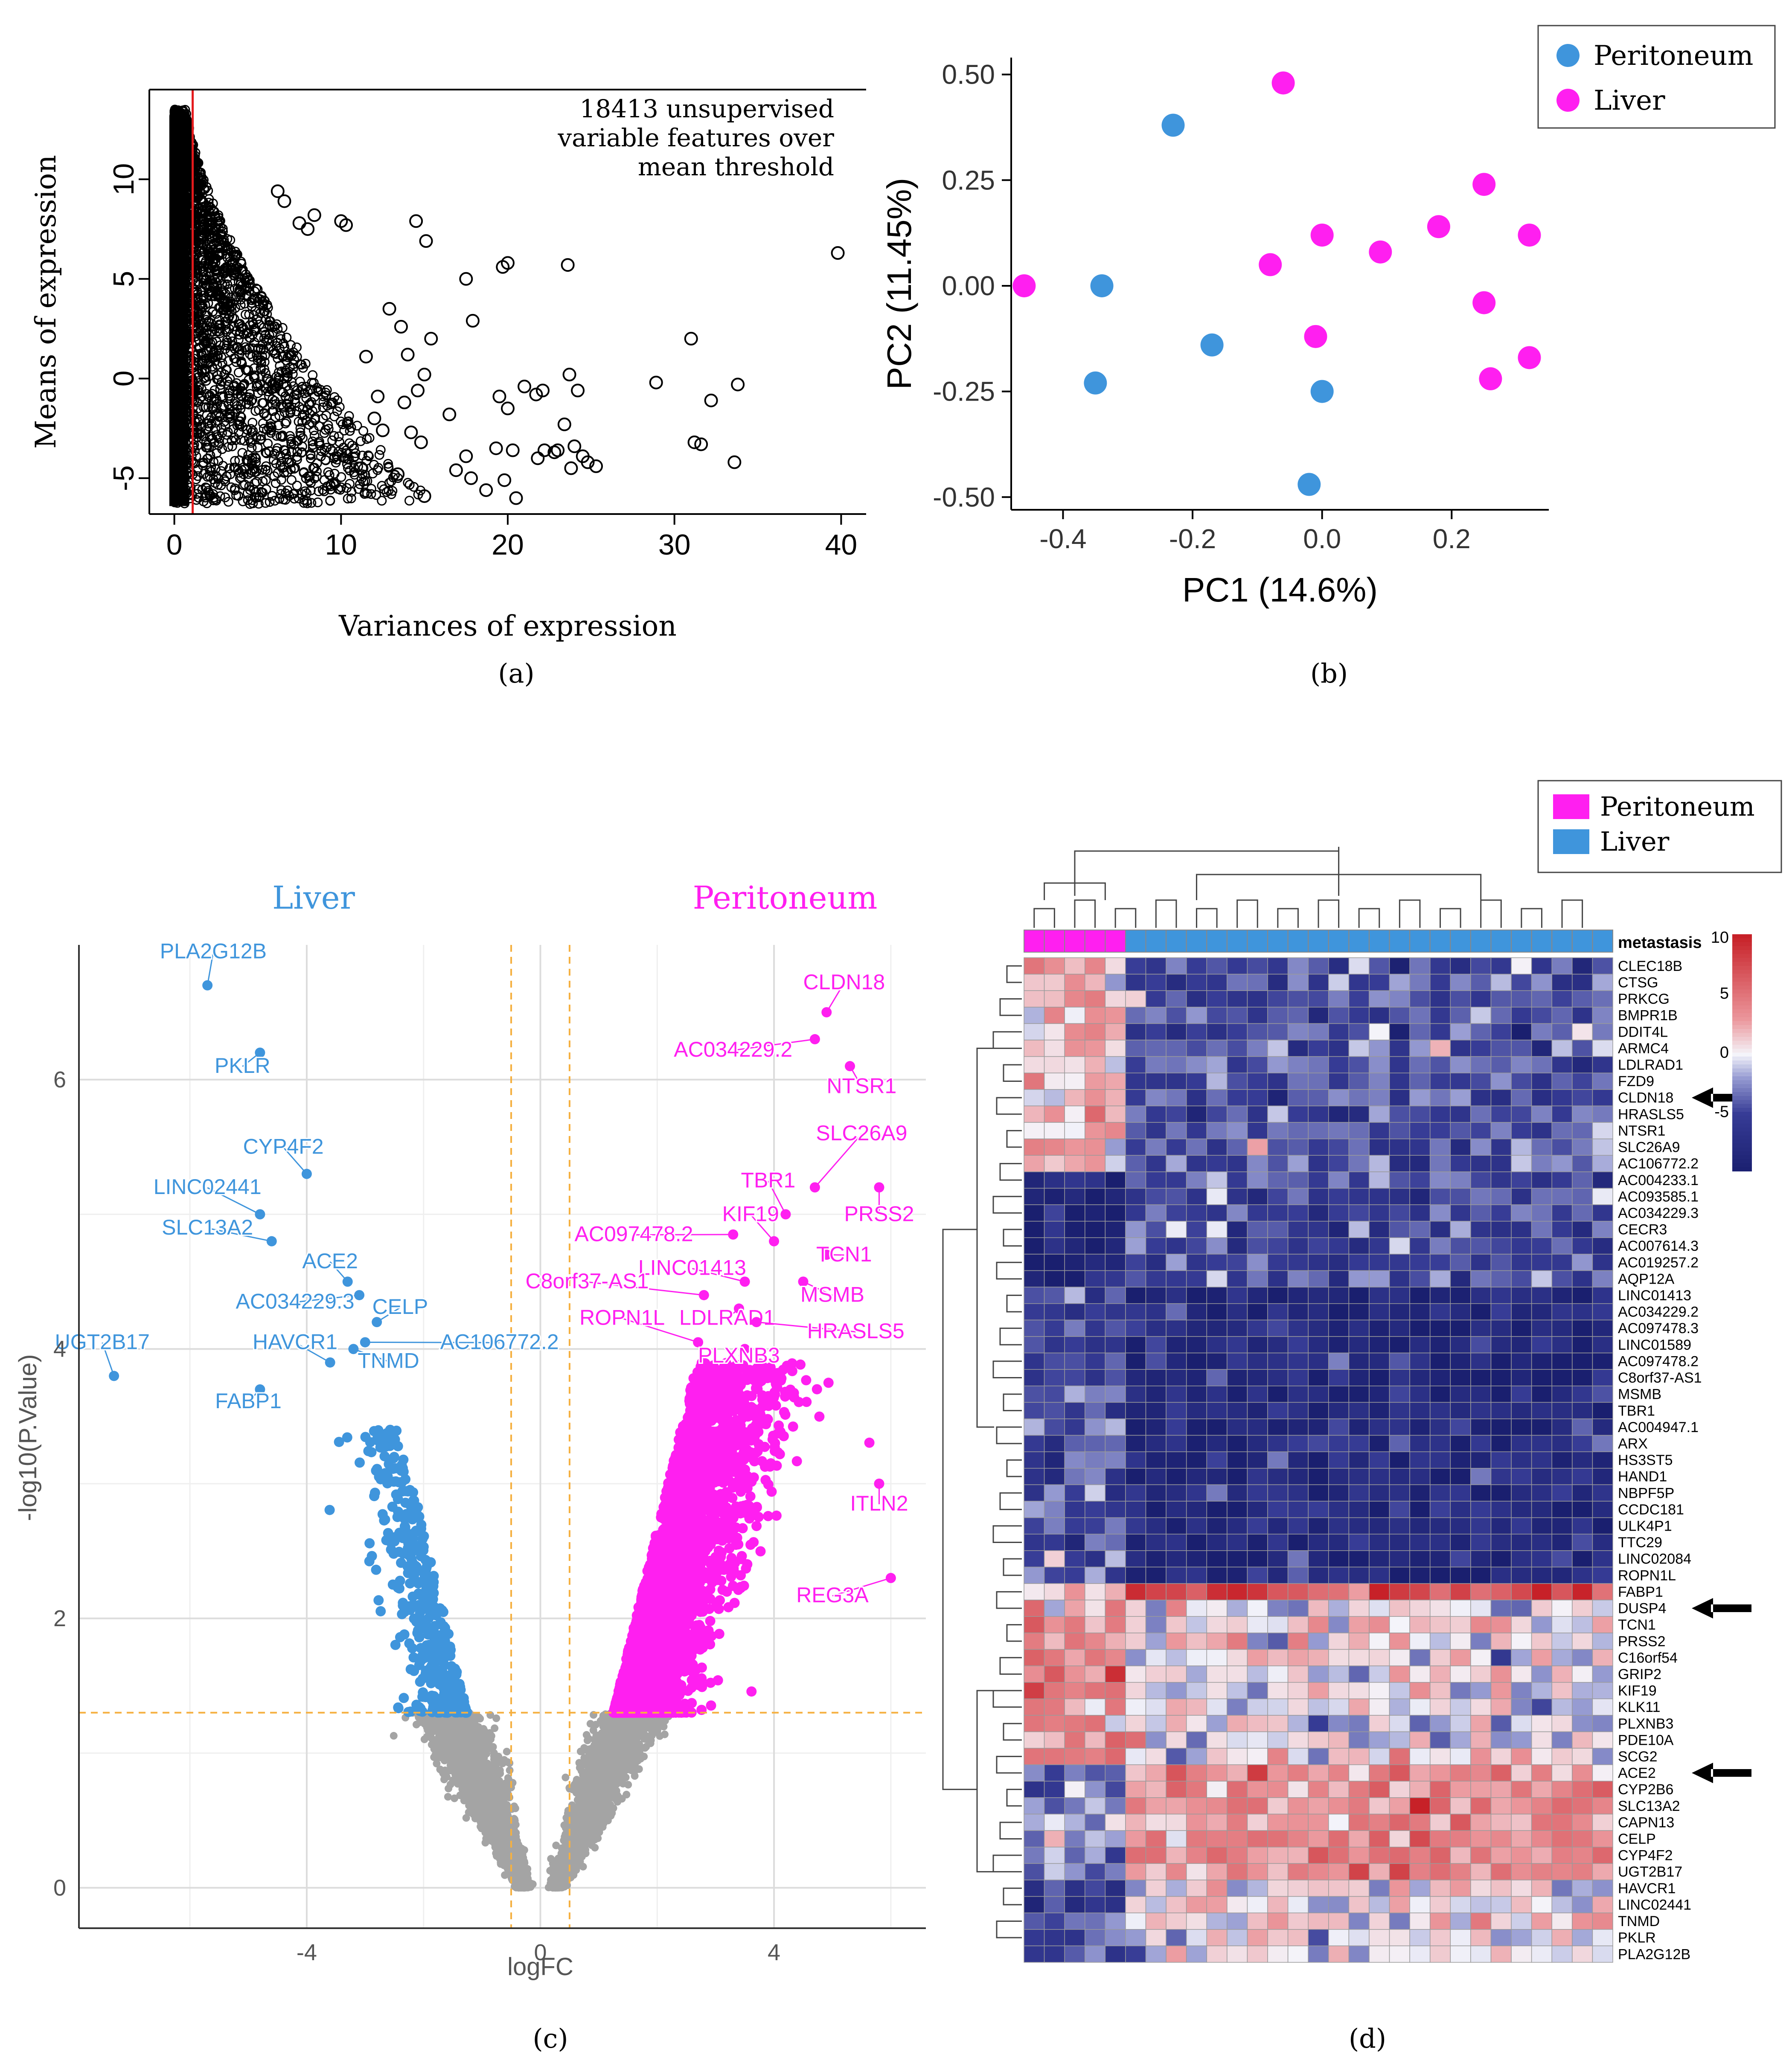 The image size is (1792, 2066). What do you see at coordinates (1309, 484) in the screenshot?
I see `pca-point-peritoneum` at bounding box center [1309, 484].